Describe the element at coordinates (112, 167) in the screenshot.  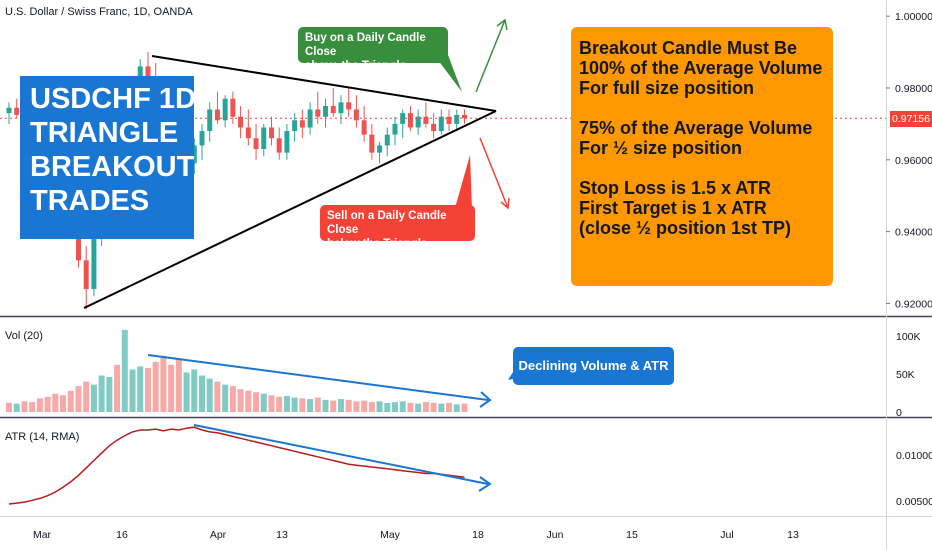
I see `title-line: BREAKOUT` at that location.